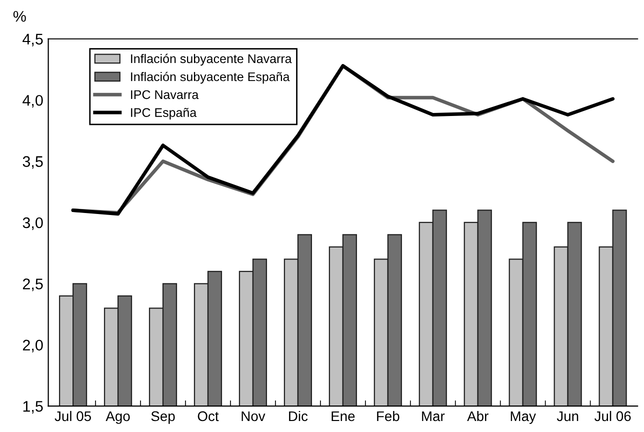  Describe the element at coordinates (343, 416) in the screenshot. I see `x-tick-label: Ene` at that location.